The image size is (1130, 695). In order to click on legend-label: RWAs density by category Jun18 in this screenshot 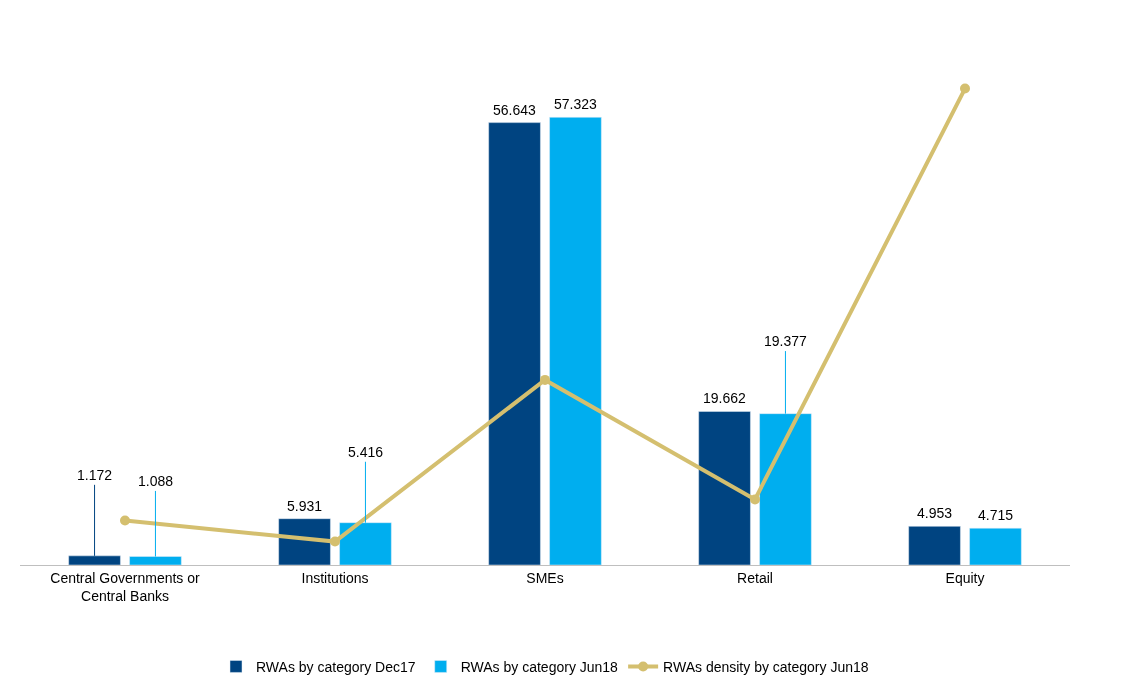, I will do `click(766, 666)`.